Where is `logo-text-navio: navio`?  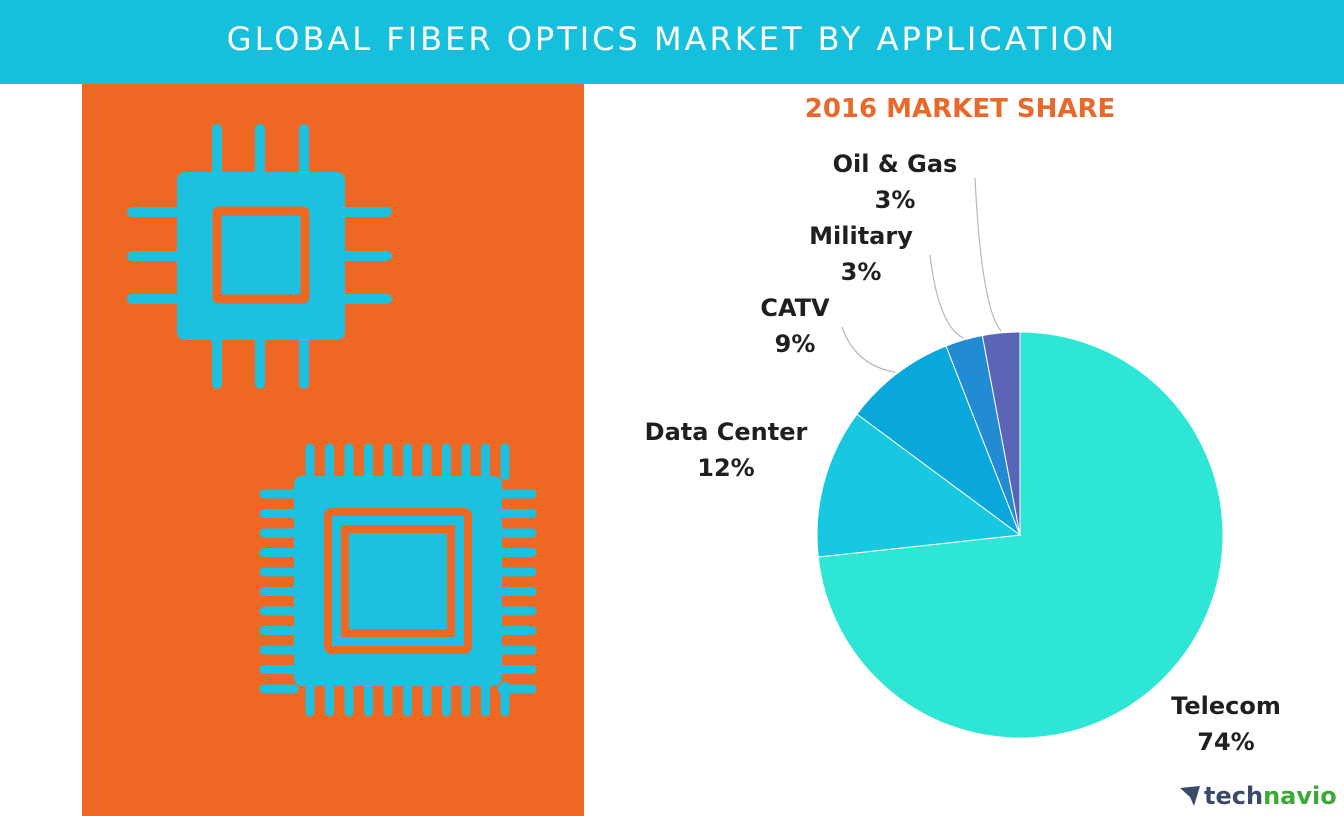
logo-text-navio: navio is located at coordinates (1300, 796).